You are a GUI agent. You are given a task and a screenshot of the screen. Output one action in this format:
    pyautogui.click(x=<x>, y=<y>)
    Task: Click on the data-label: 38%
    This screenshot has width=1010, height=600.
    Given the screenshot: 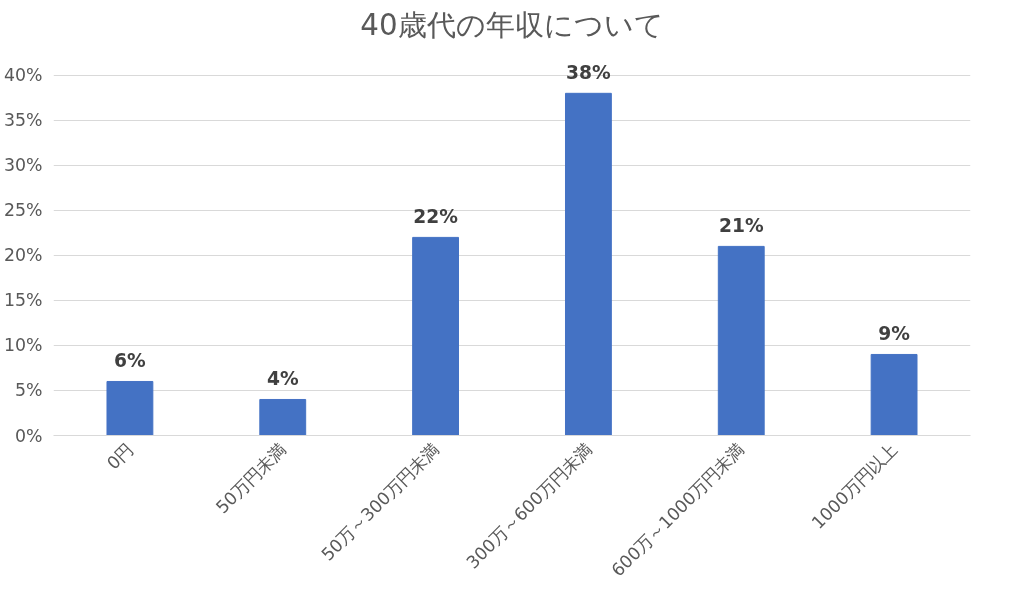 What is the action you would take?
    pyautogui.click(x=589, y=73)
    